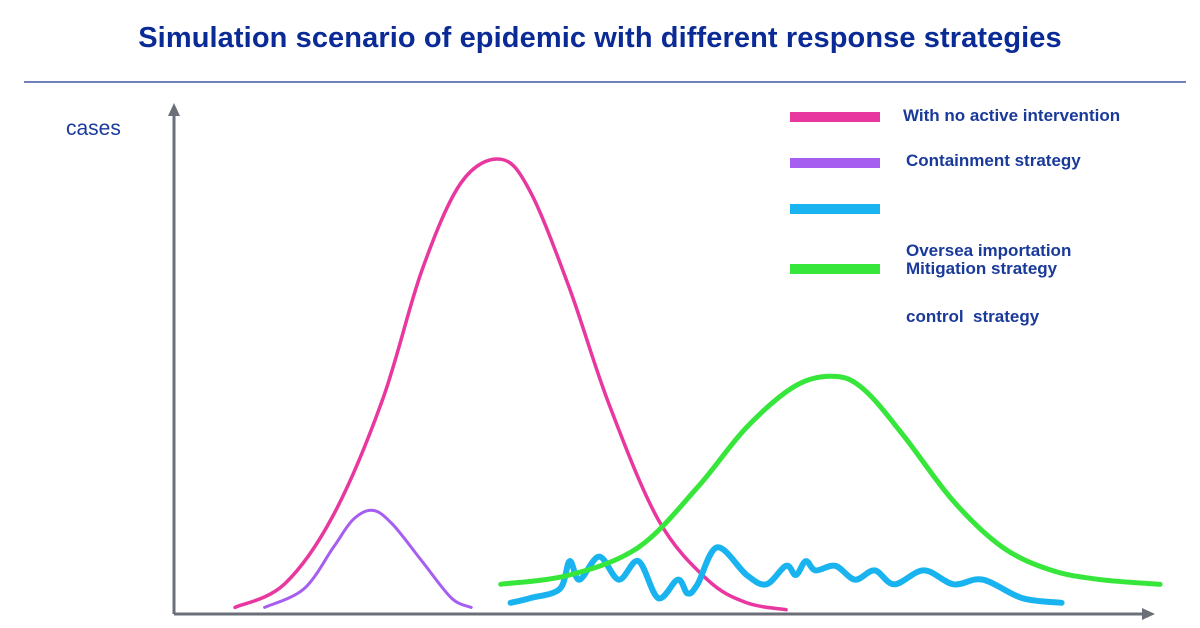  I want to click on y-axis-arrow, so click(174, 109).